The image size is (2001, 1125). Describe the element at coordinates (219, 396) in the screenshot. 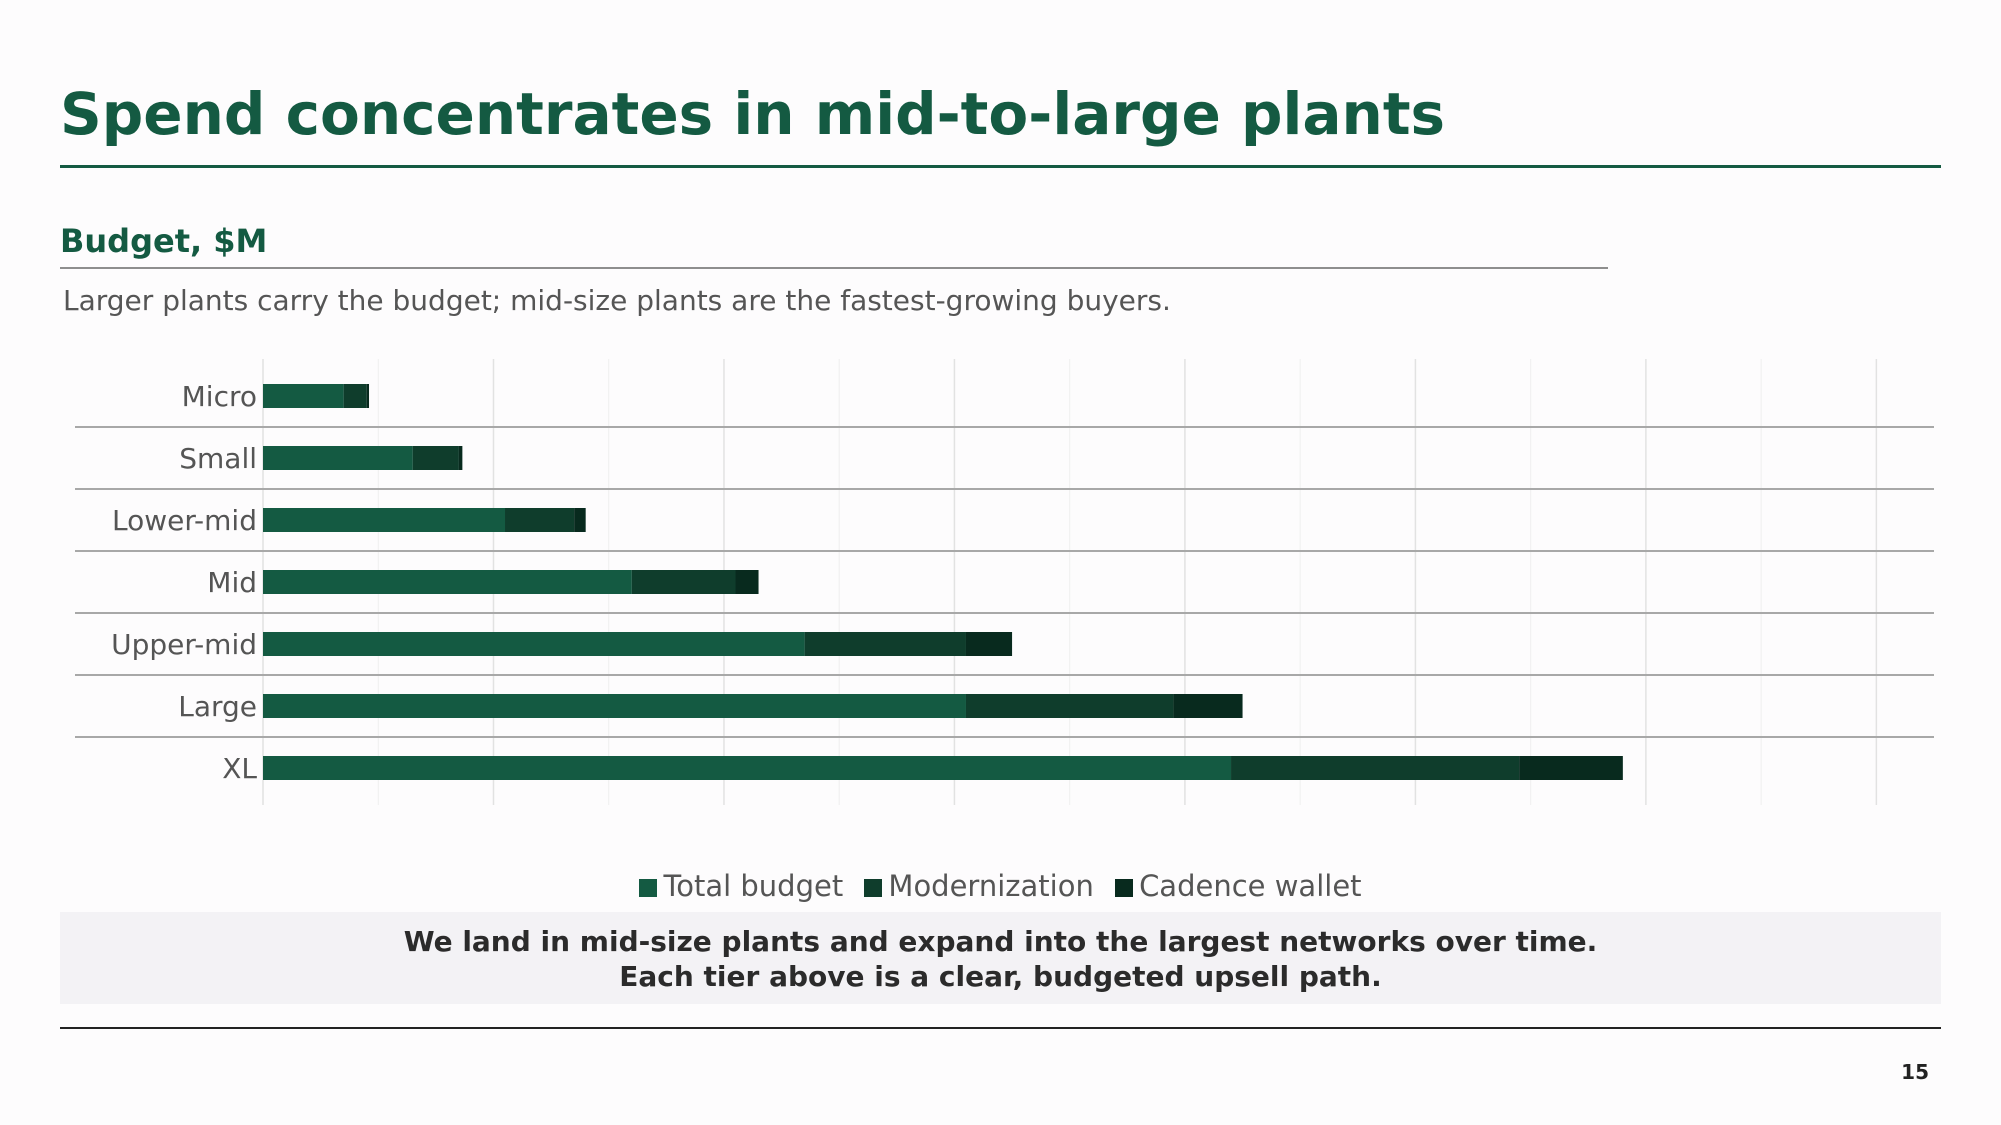

I see `y-tick-label-micro: Micro` at that location.